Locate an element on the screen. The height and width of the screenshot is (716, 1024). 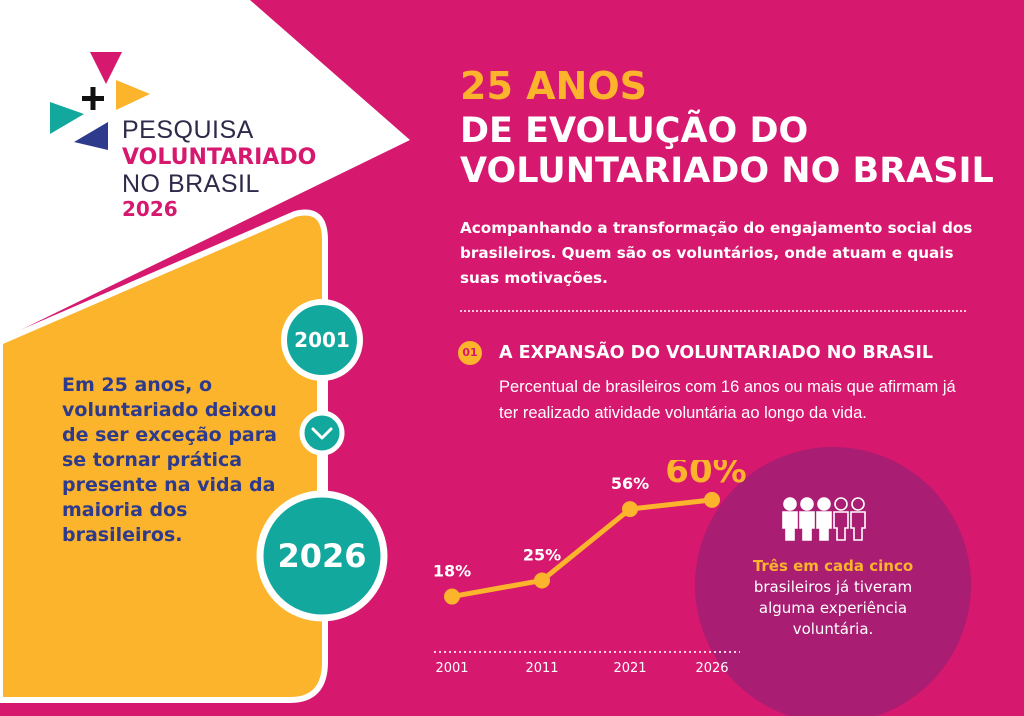
logo-line-voluntariado: VOLUNTARIADO is located at coordinates (219, 157).